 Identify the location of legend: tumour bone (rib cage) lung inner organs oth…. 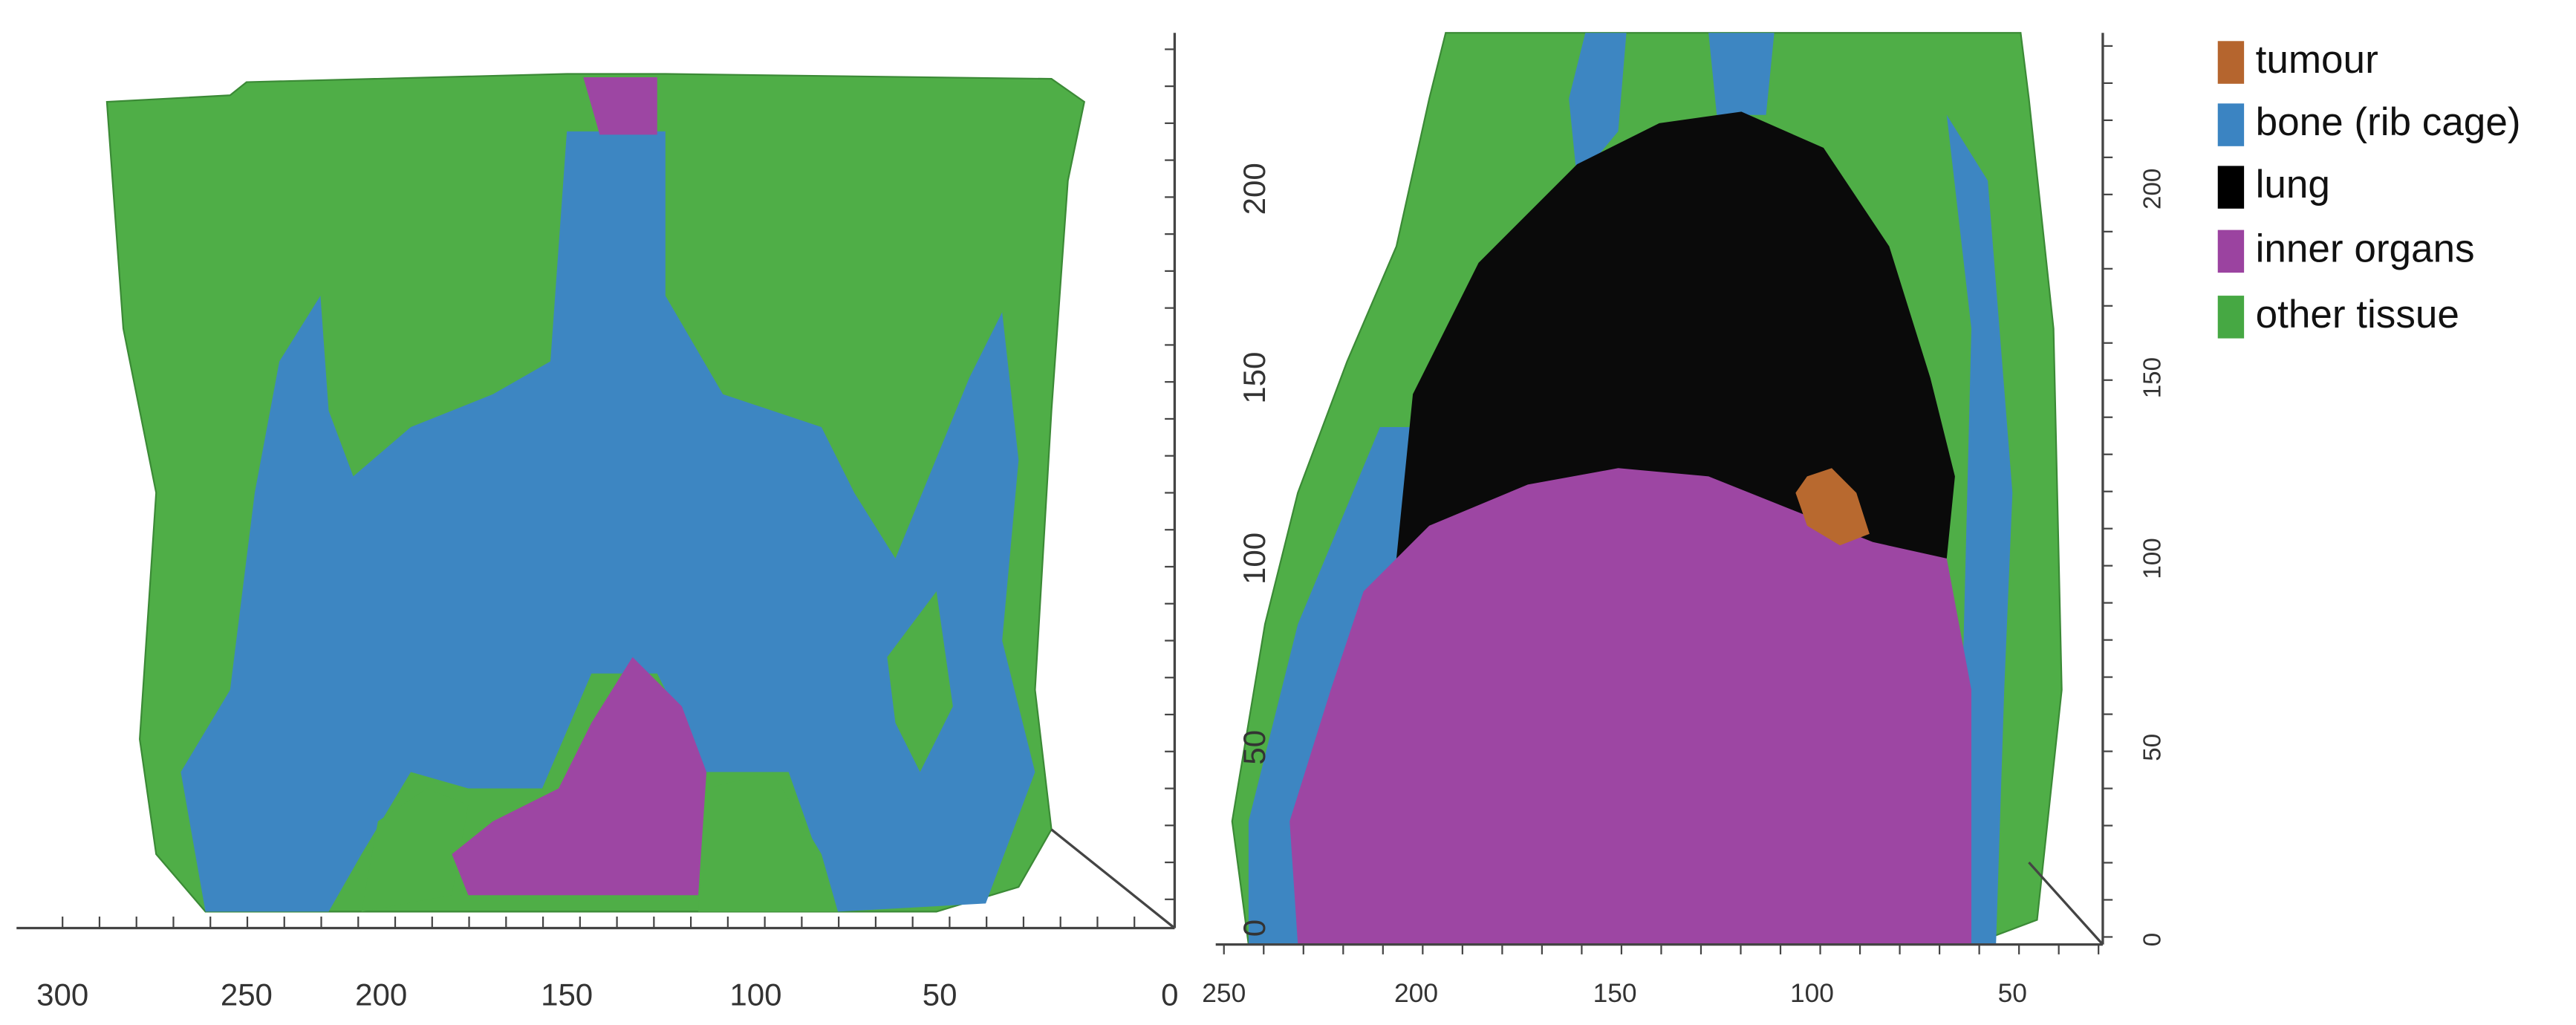
(2369, 188).